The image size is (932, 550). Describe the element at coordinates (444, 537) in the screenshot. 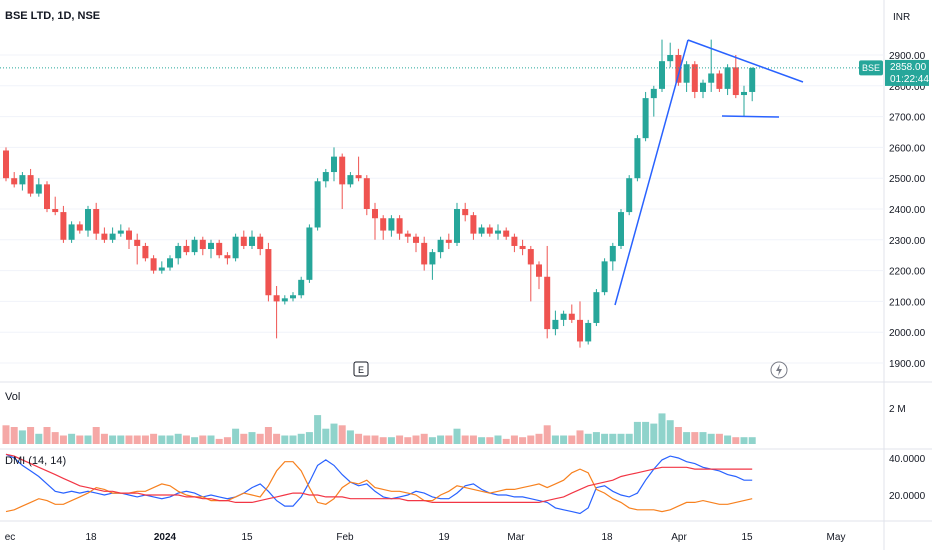

I see `time-label: 19` at that location.